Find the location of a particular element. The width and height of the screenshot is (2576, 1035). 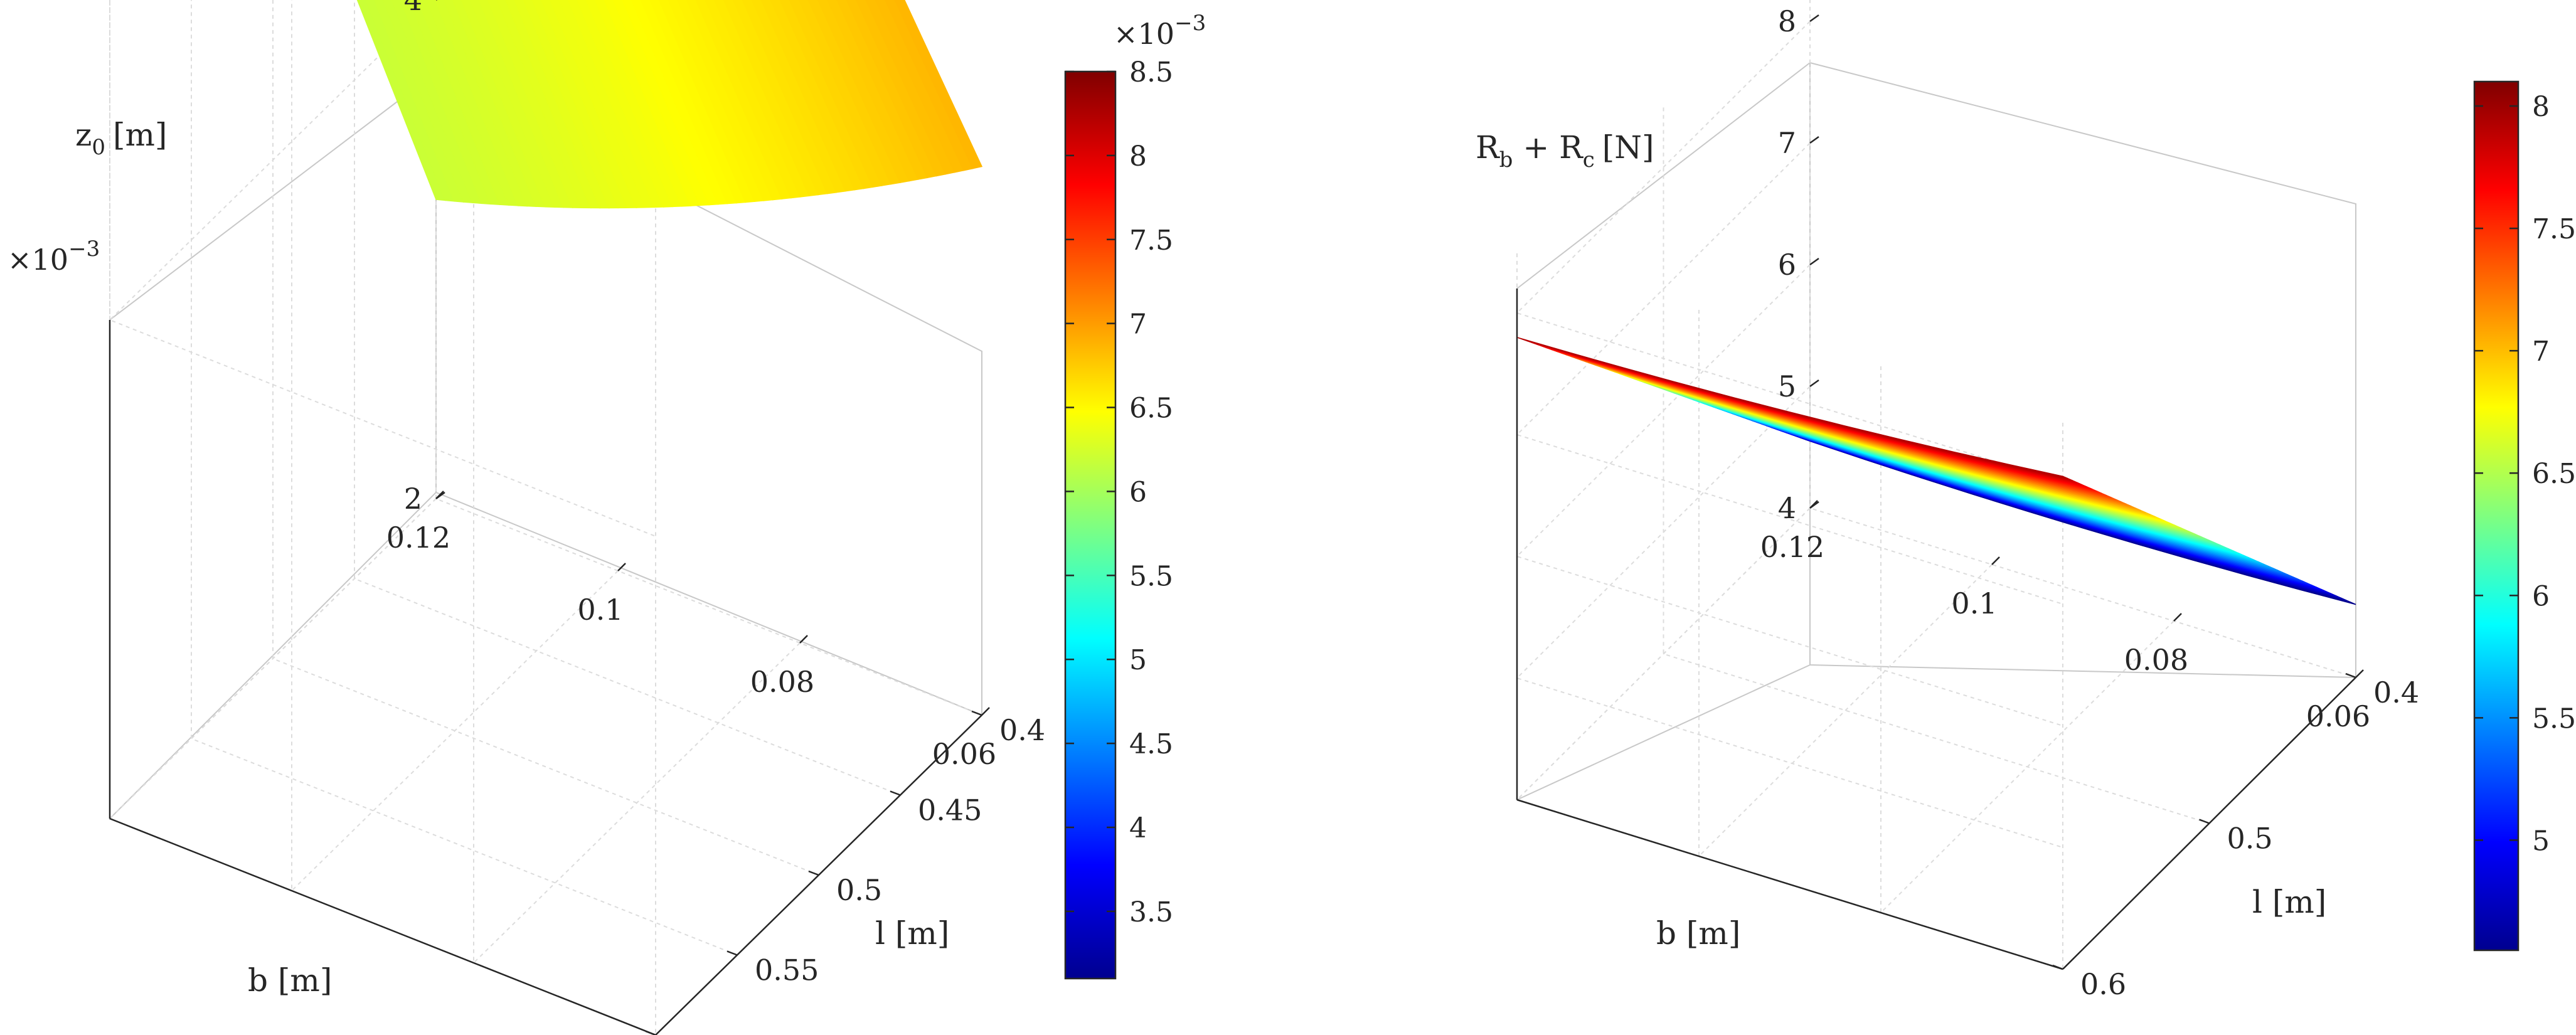

colorbar-tick-label: 6.5 is located at coordinates (1151, 409).